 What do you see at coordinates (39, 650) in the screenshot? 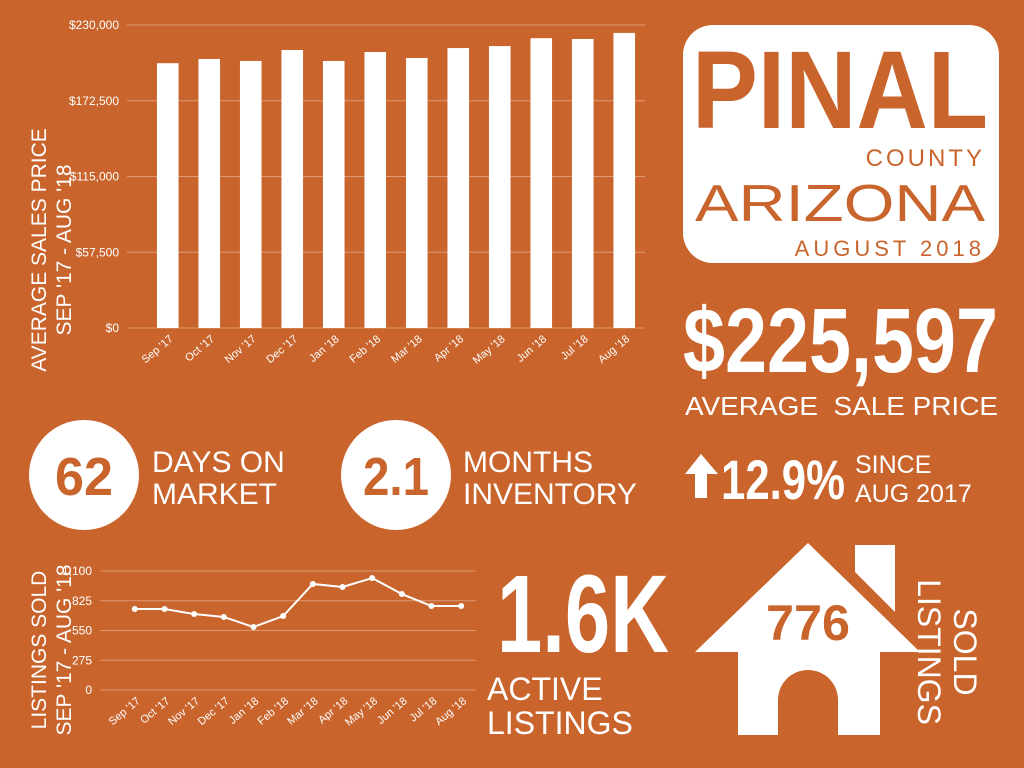
I see `y-axis-title: LISTINGS SOLD` at bounding box center [39, 650].